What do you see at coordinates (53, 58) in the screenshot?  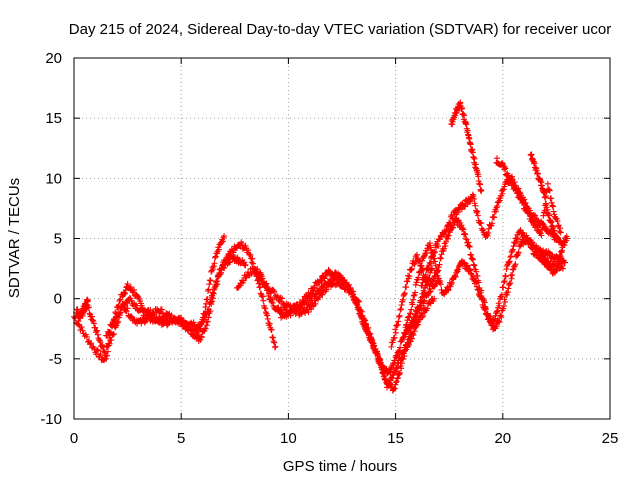 I see `y-tick-label: 20` at bounding box center [53, 58].